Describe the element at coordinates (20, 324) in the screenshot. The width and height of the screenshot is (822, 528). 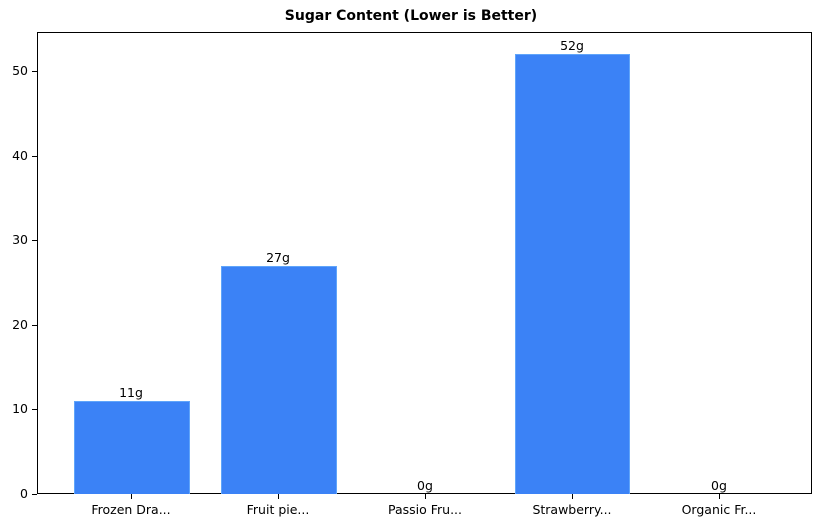
I see `y-tick-label: 20` at that location.